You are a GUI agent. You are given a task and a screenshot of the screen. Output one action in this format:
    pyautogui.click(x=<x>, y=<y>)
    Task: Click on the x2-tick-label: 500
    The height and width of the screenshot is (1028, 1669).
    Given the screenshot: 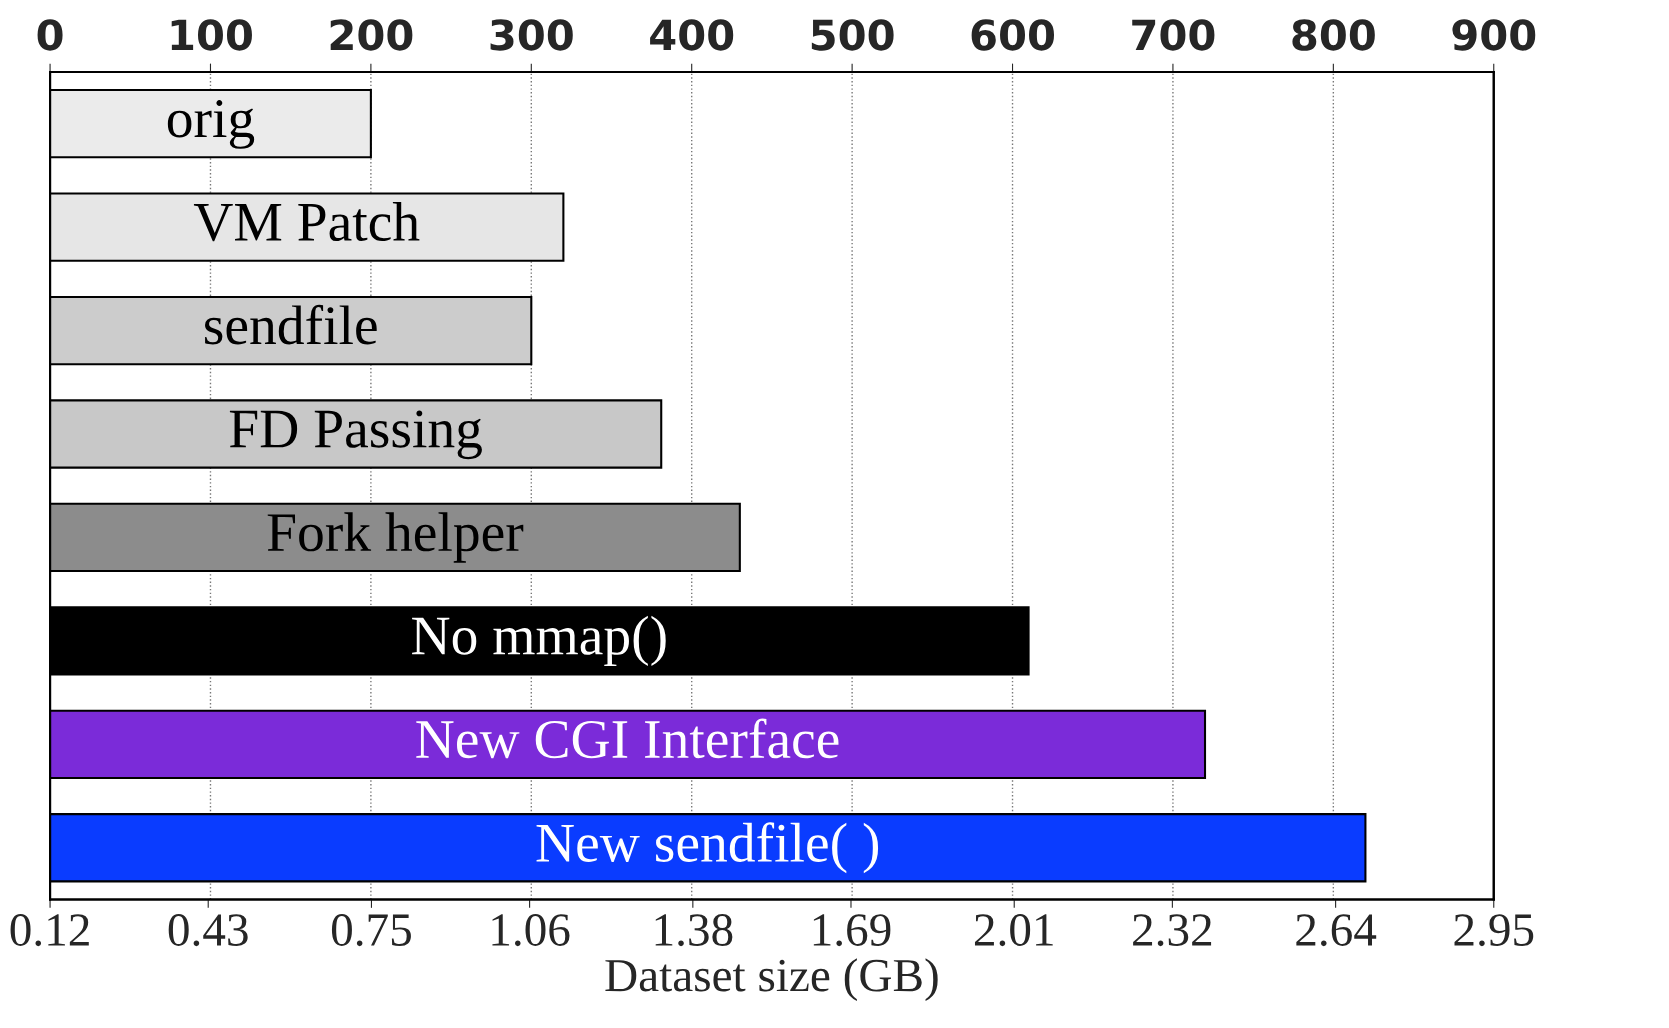 What is the action you would take?
    pyautogui.click(x=852, y=35)
    